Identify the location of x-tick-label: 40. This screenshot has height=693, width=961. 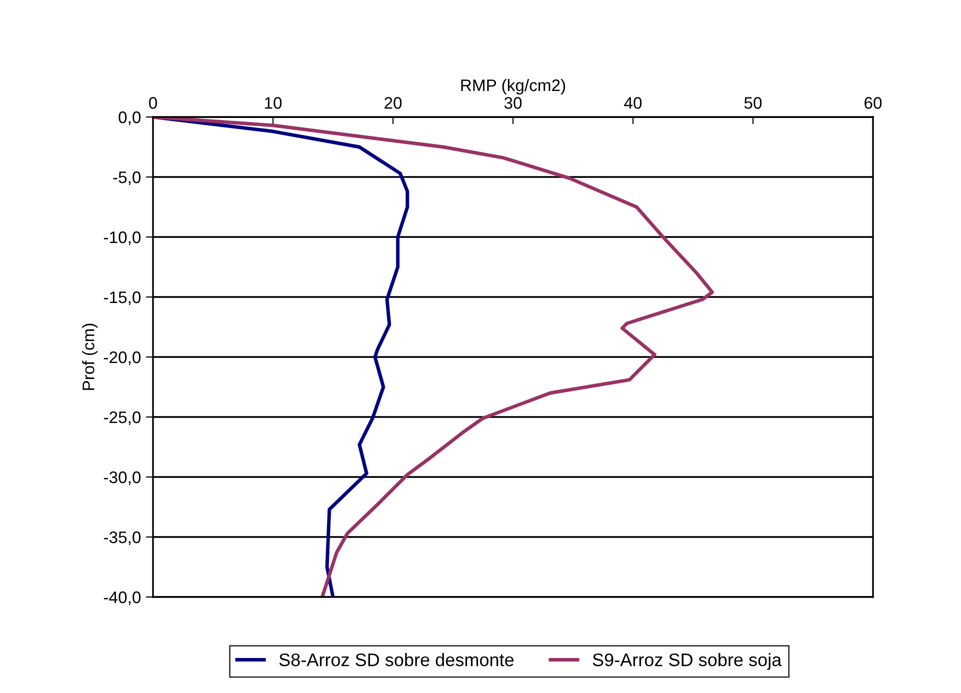
(633, 103).